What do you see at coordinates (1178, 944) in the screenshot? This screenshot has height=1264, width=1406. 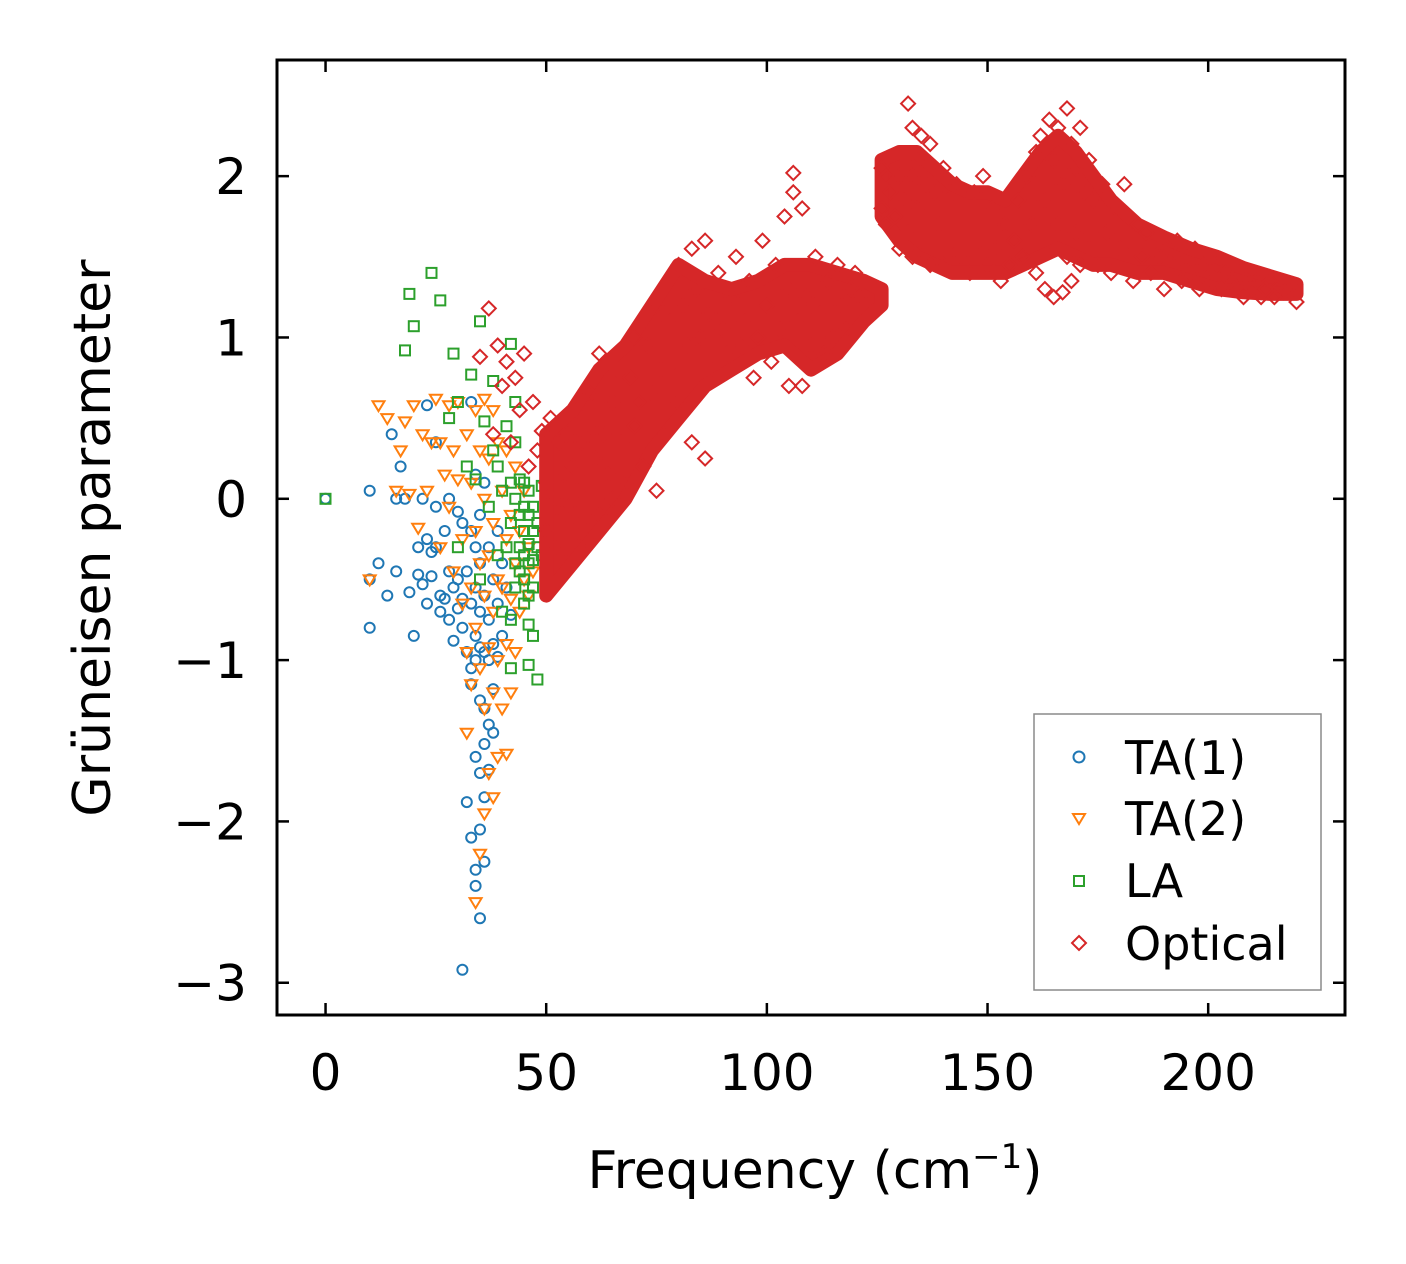 I see `legend-entry-optical: Optical` at bounding box center [1178, 944].